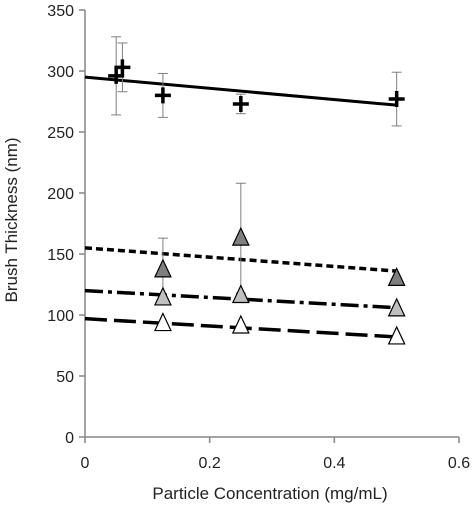 The image size is (474, 506). I want to click on y-axis-title: Brush Thickness (nm), so click(11, 219).